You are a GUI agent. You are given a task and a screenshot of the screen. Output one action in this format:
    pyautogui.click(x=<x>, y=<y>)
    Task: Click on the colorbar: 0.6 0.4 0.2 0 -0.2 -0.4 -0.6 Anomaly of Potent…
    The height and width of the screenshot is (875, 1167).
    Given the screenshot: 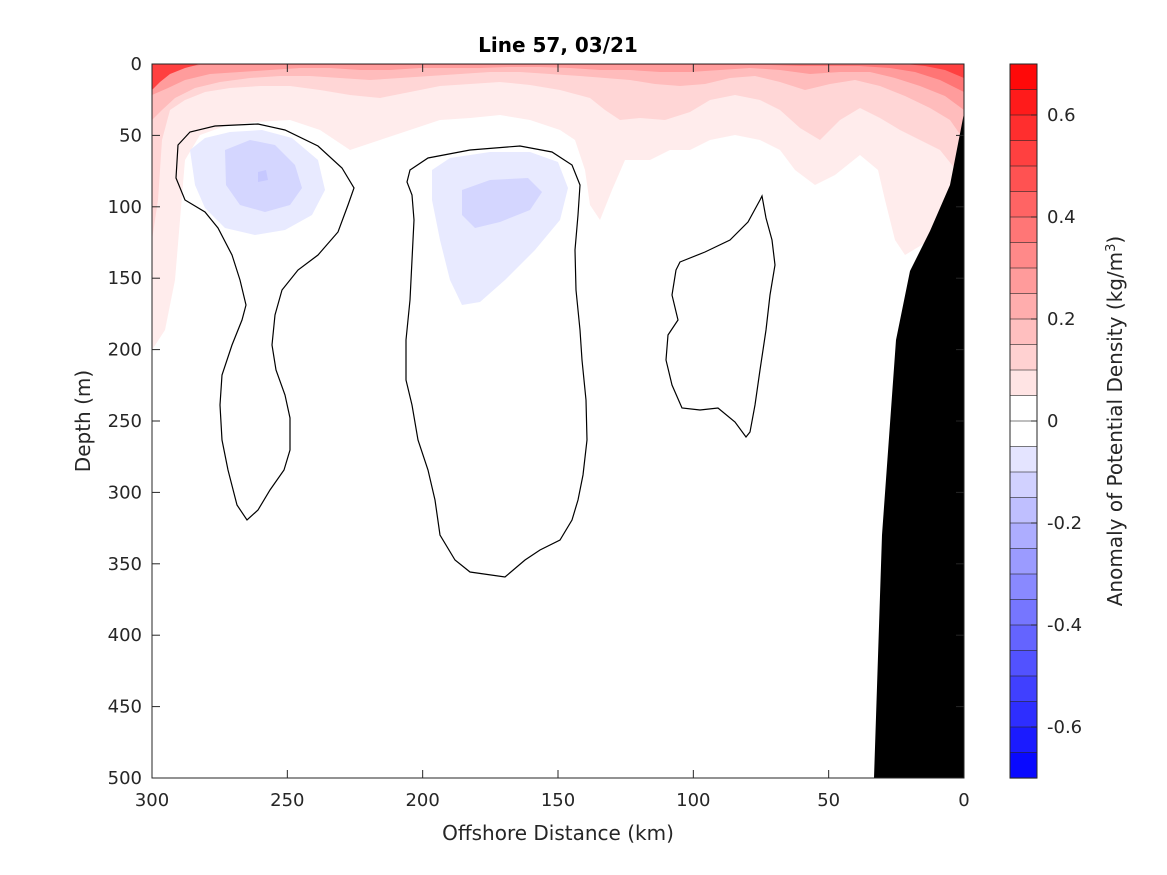 What is the action you would take?
    pyautogui.click(x=1068, y=421)
    